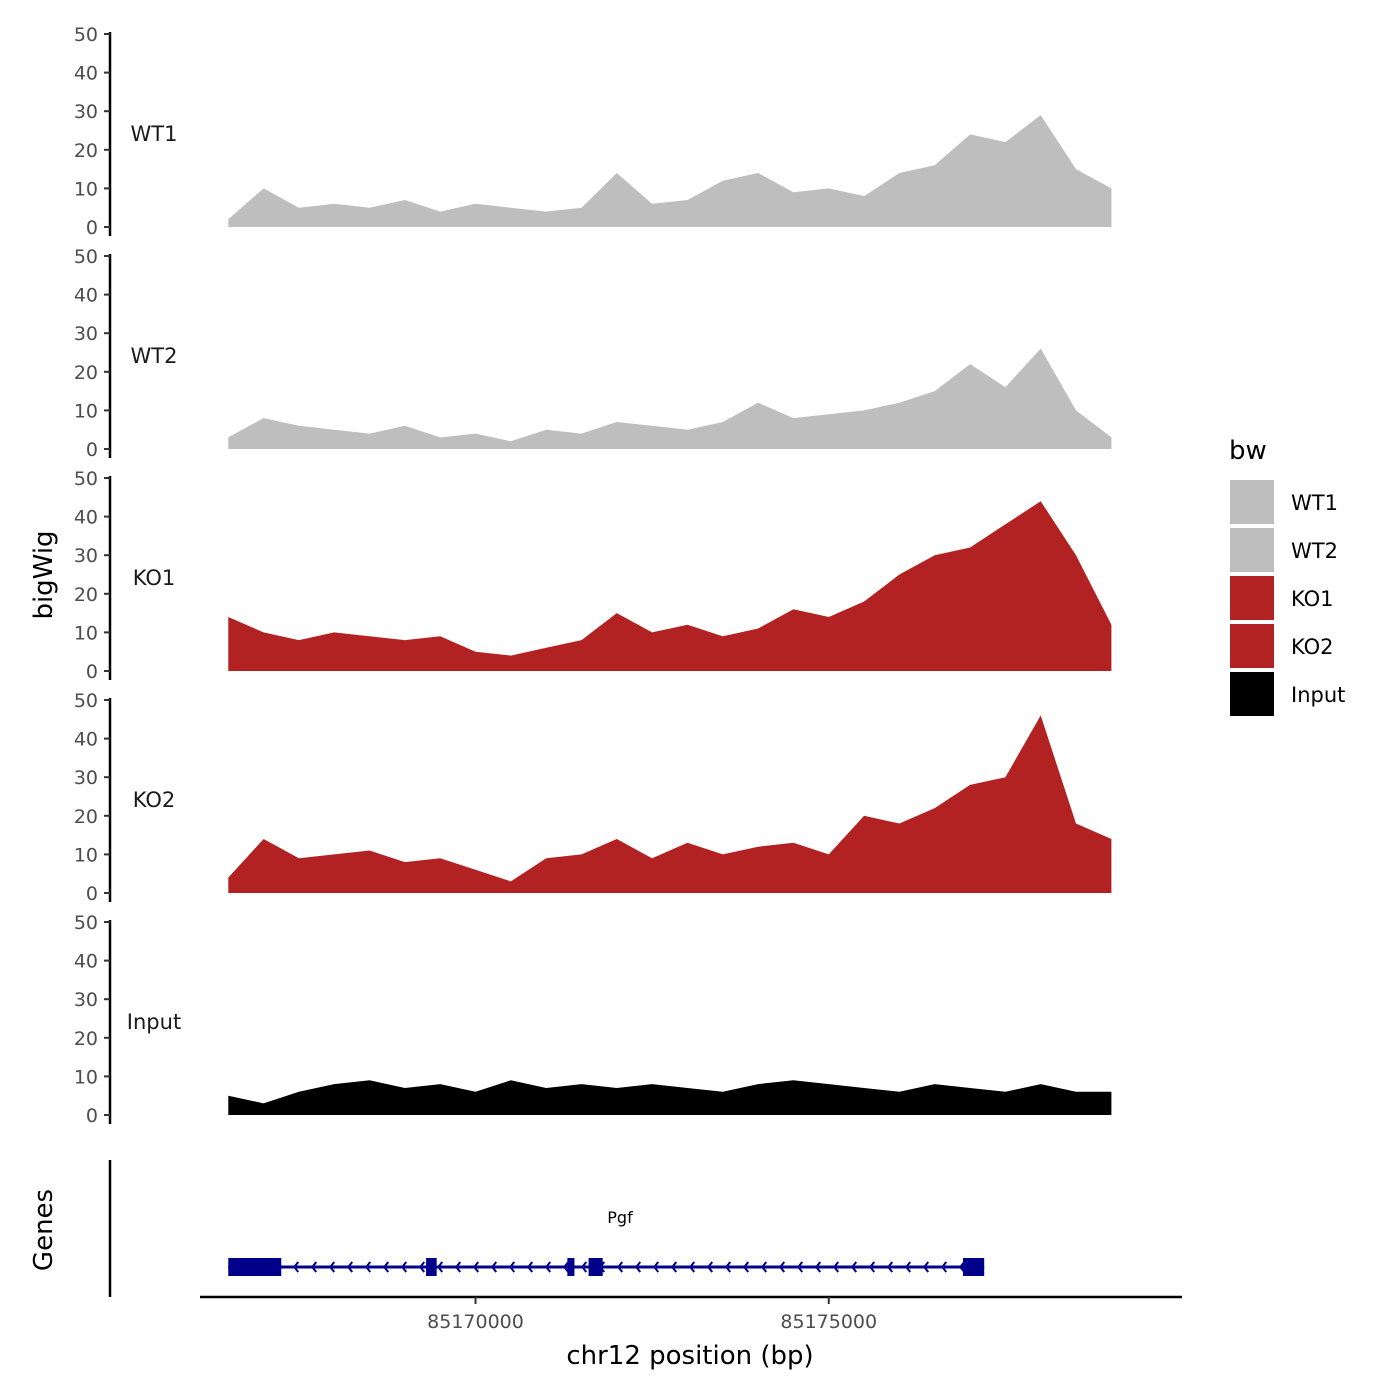 This screenshot has height=1400, width=1400. What do you see at coordinates (1314, 503) in the screenshot?
I see `legend-label-wt1: WT1` at bounding box center [1314, 503].